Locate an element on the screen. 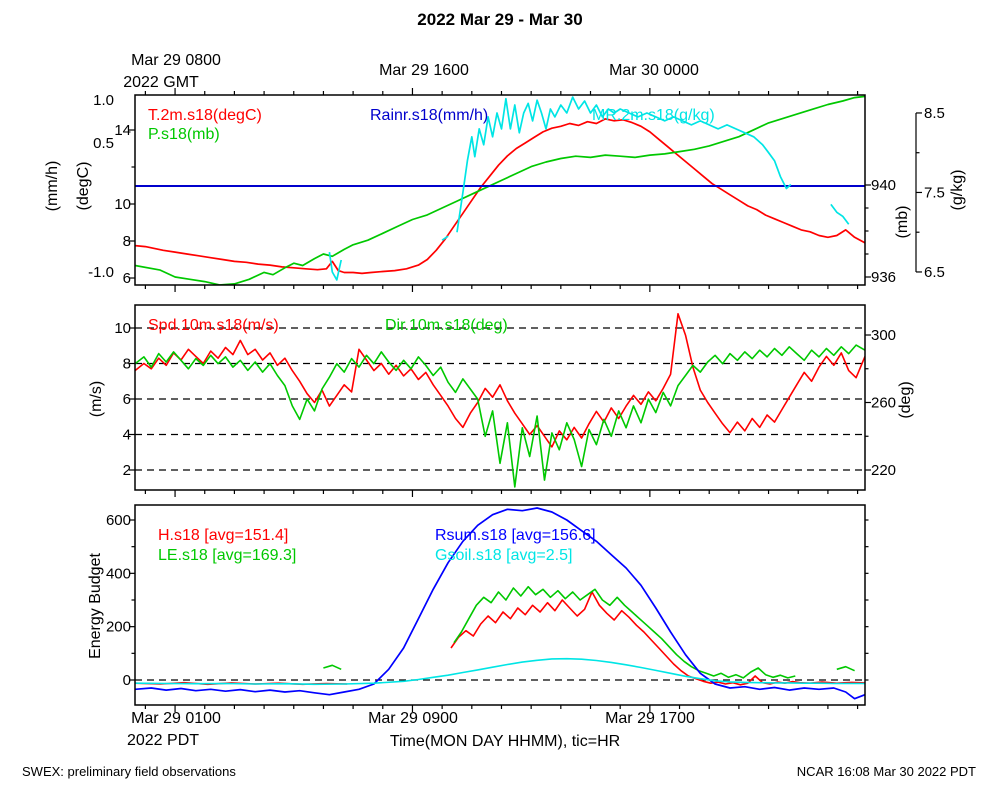  axis-title-mb: (mb) is located at coordinates (902, 222).